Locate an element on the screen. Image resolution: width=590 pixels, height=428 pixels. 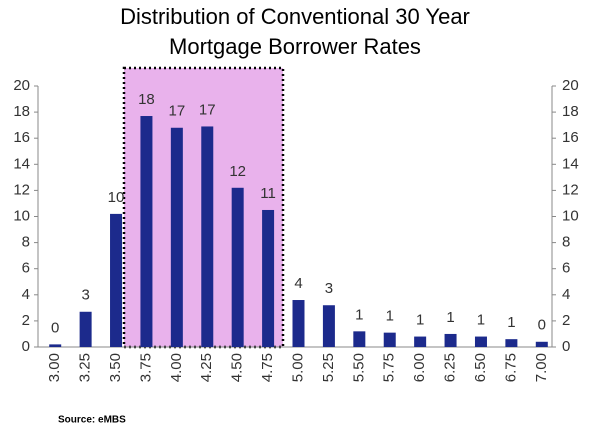
y-tick-label: 2 is located at coordinates (26, 320).